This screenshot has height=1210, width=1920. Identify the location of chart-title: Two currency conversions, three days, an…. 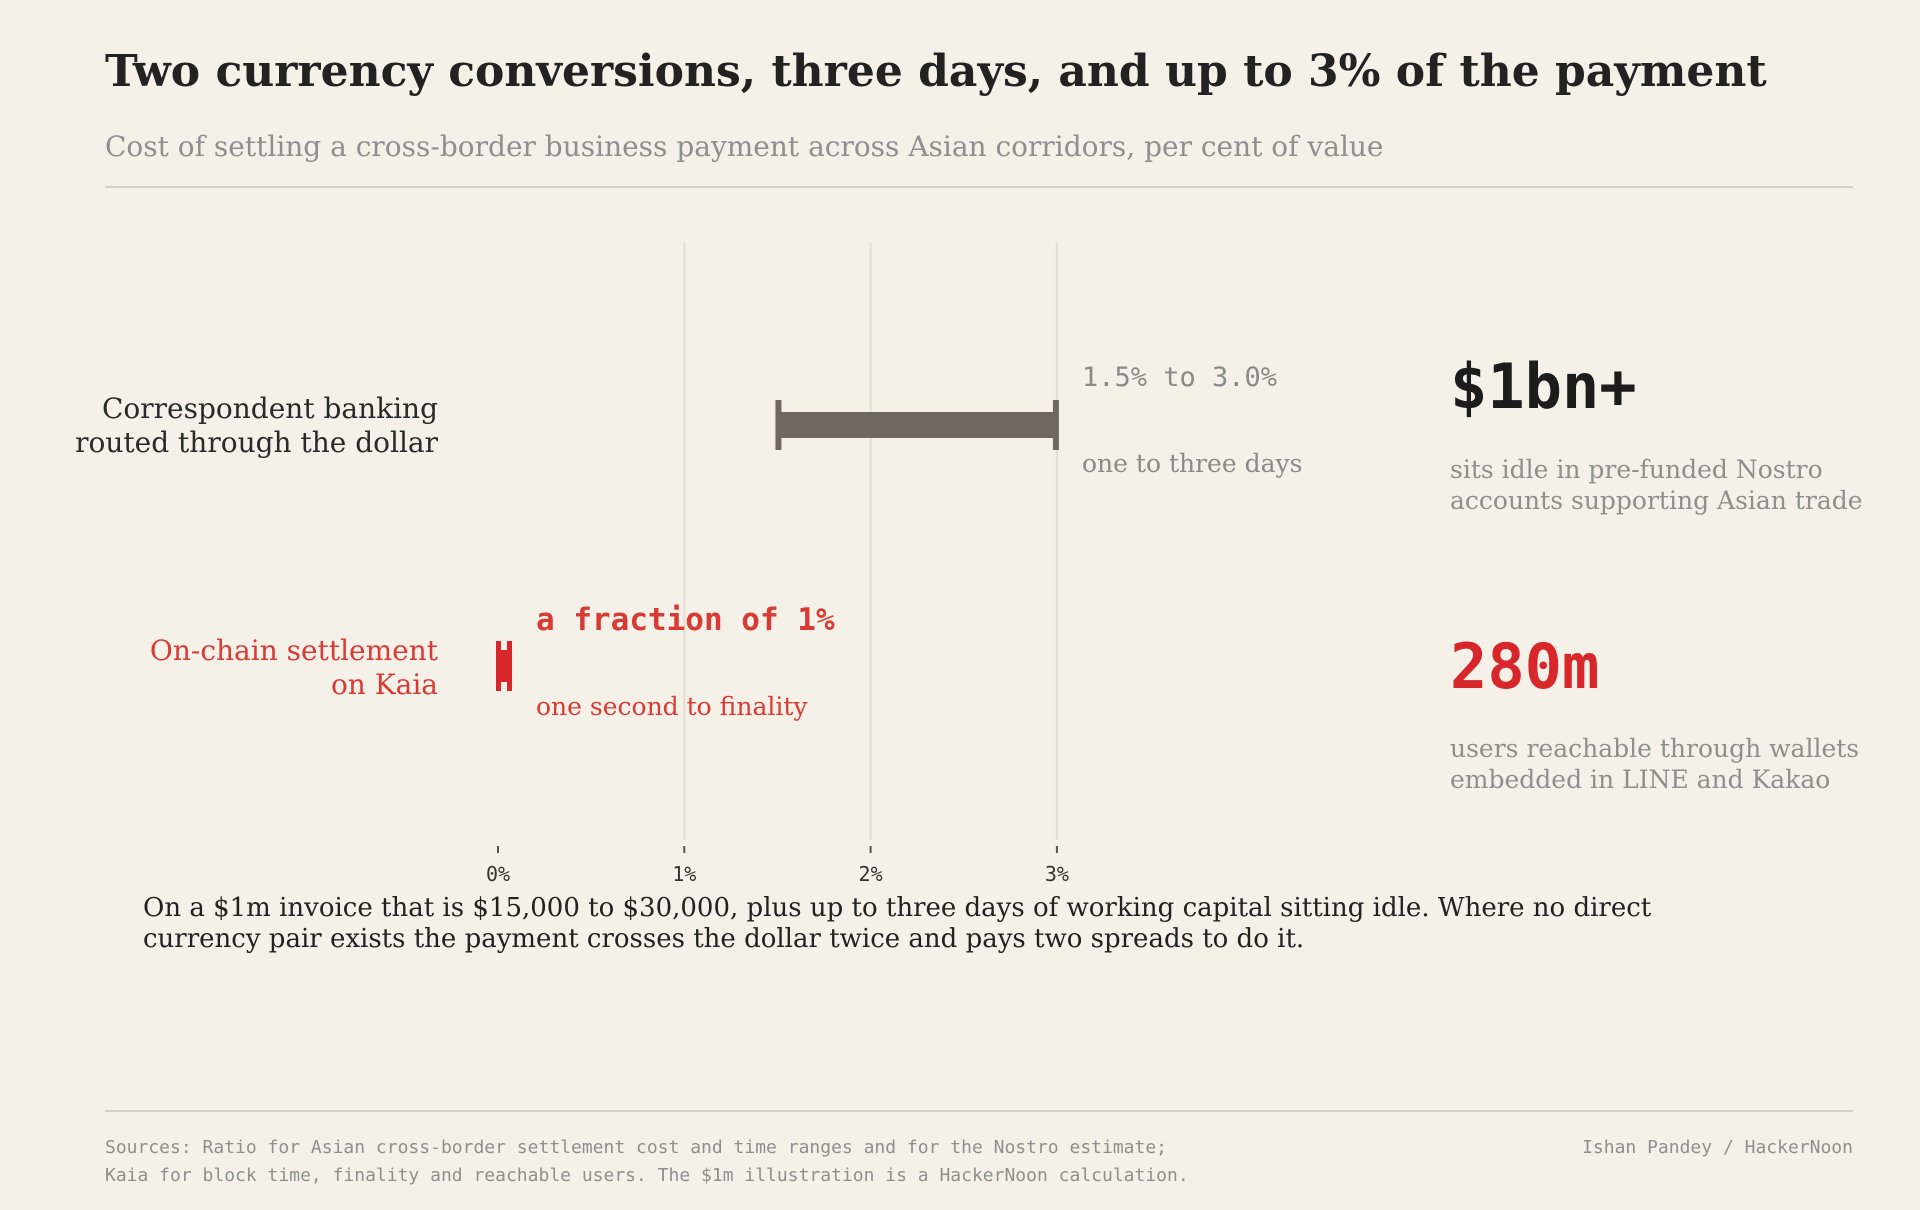
(936, 71).